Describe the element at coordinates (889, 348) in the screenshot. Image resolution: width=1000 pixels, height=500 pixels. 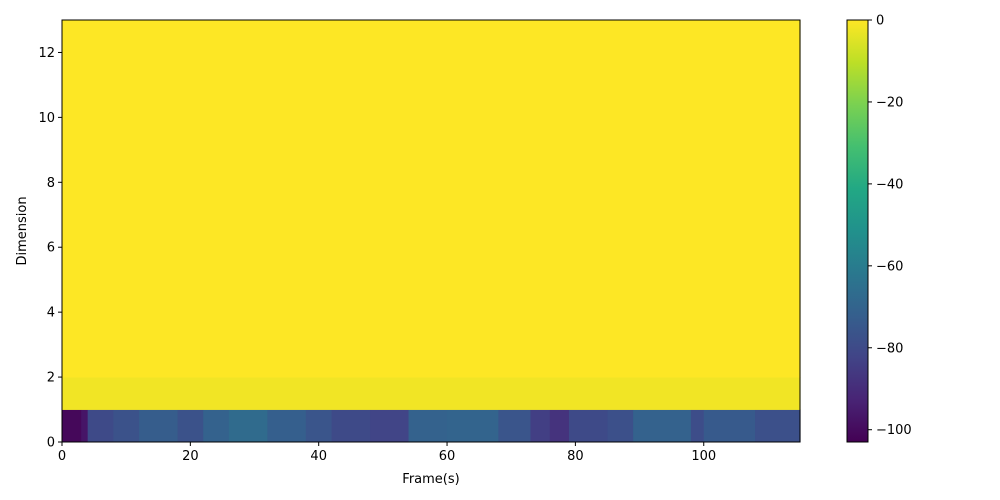
I see `colorbar-tick-label: −80` at that location.